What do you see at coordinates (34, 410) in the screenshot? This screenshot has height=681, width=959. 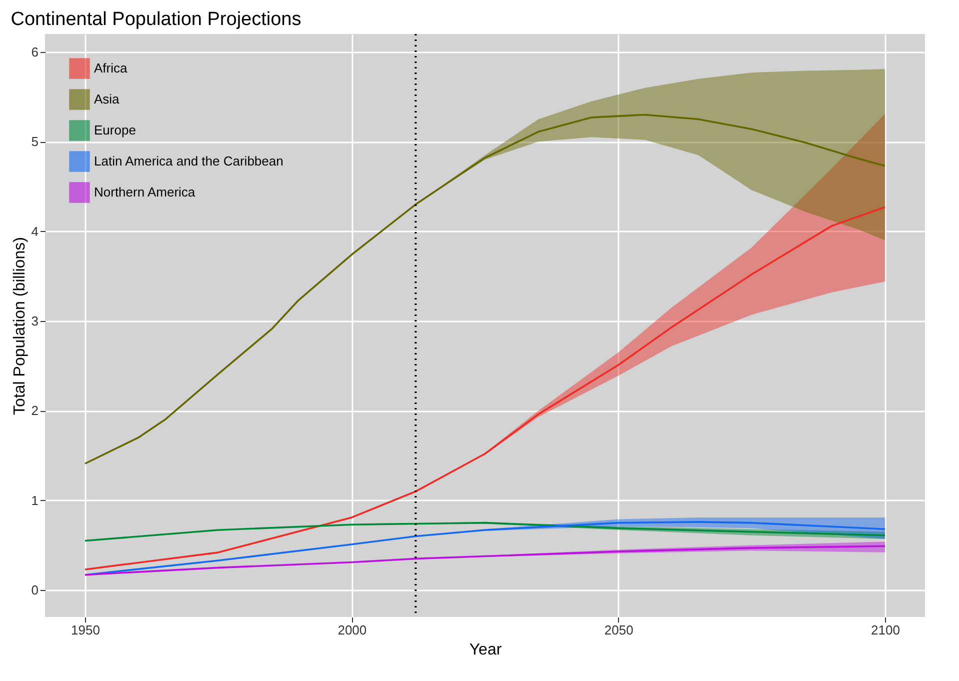 I see `y-tick-label: 2` at bounding box center [34, 410].